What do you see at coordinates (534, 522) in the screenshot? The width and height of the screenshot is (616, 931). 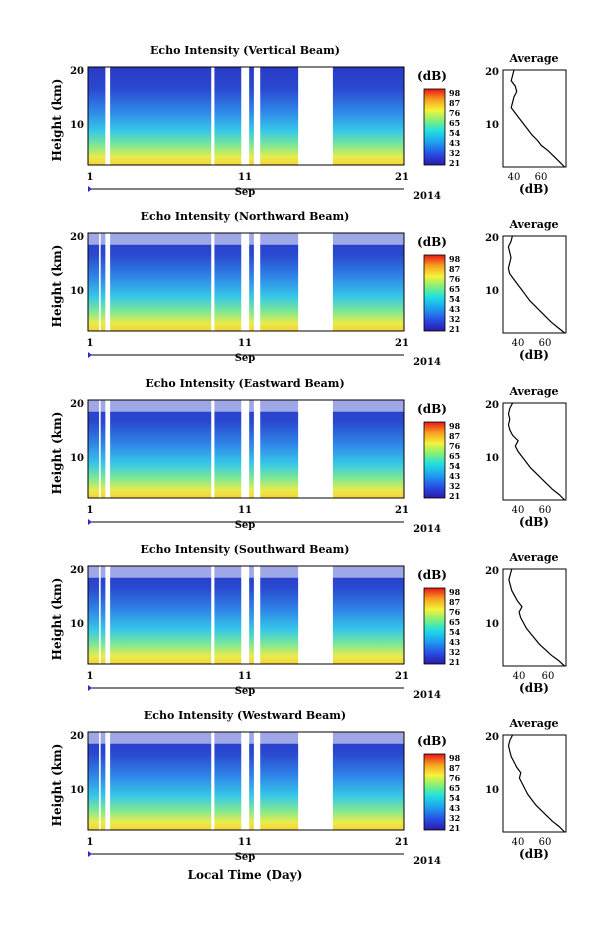 I see `avg-x-axis-label: (dB)` at bounding box center [534, 522].